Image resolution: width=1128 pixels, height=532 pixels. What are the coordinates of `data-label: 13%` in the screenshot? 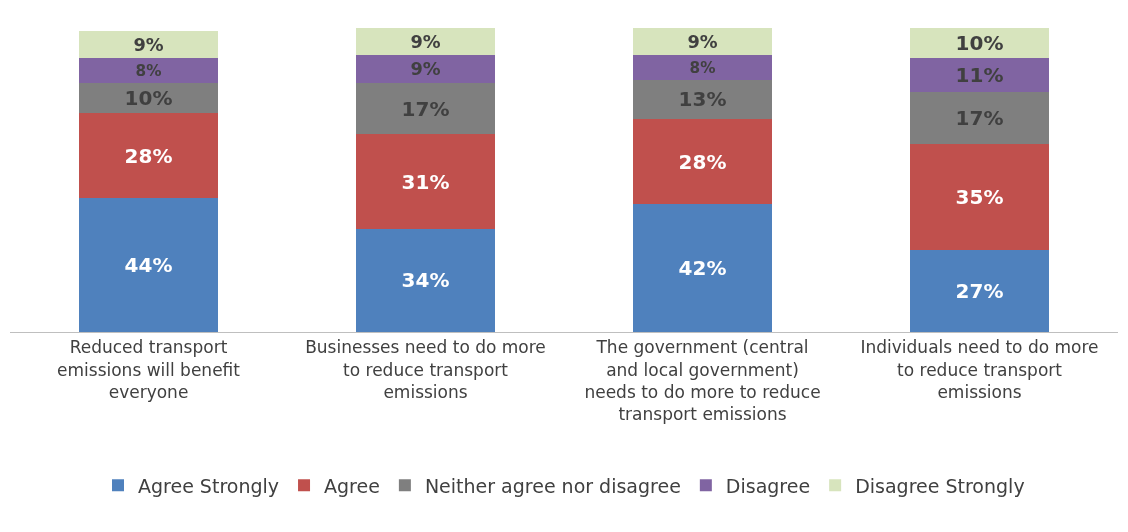 It's located at (702, 99).